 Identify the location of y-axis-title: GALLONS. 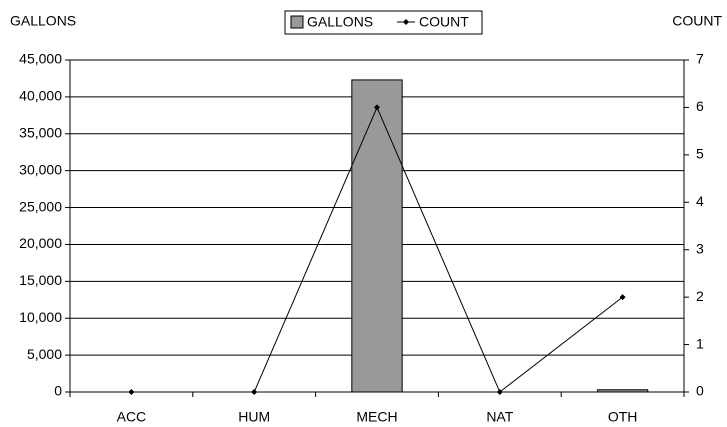
(43, 21).